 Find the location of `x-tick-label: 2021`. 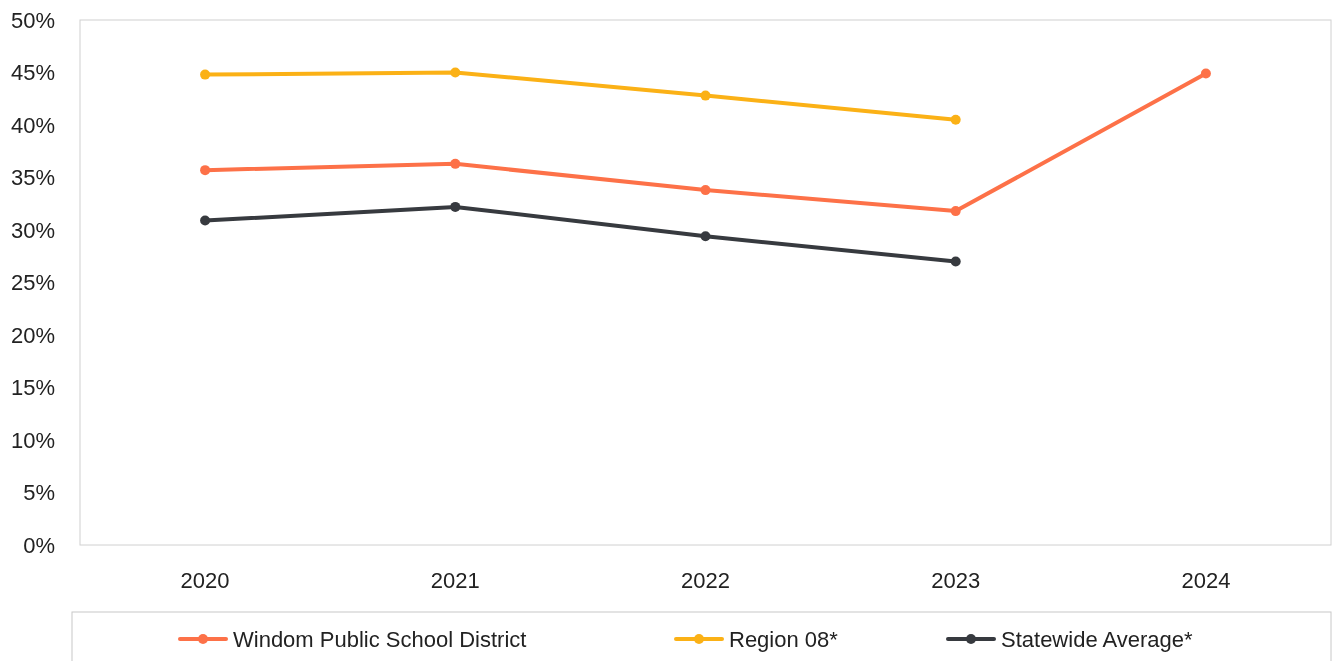

x-tick-label: 2021 is located at coordinates (455, 580).